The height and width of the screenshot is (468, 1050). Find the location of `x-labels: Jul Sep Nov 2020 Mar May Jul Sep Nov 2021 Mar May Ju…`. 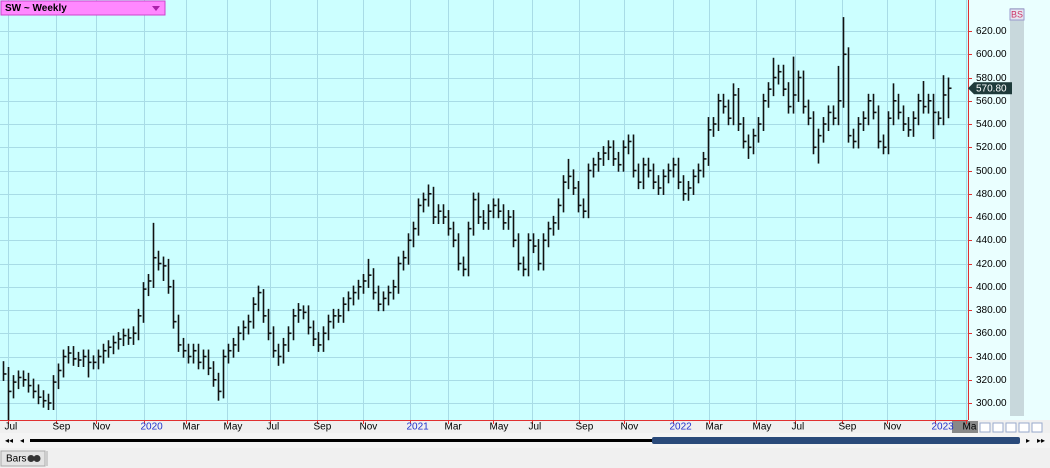

x-labels: Jul Sep Nov 2020 Mar May Jul Sep Nov 2021 Mar May Ju… is located at coordinates (491, 426).